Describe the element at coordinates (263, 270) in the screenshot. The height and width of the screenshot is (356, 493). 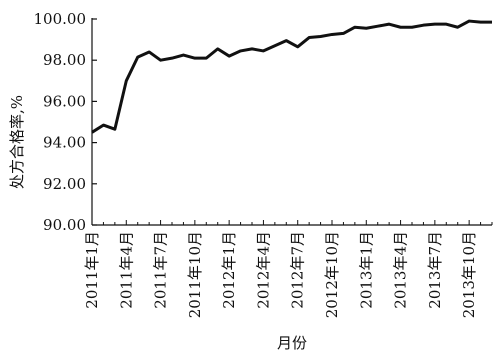
I see `x-tick-label: 2012年4月` at that location.